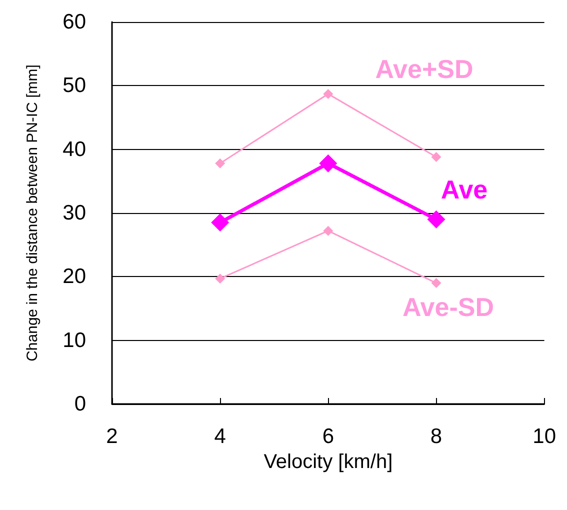 This screenshot has height=510, width=567. What do you see at coordinates (112, 436) in the screenshot?
I see `x-tick-label: 2` at bounding box center [112, 436].